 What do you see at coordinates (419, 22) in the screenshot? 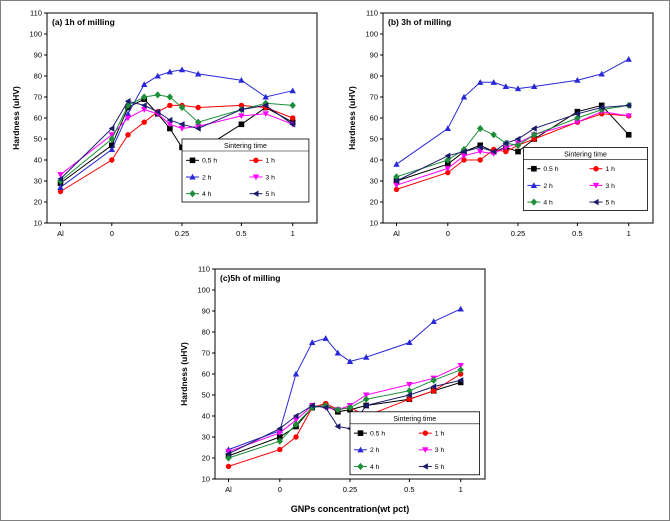
I see `panel-title: (b) 3h of milling` at bounding box center [419, 22].